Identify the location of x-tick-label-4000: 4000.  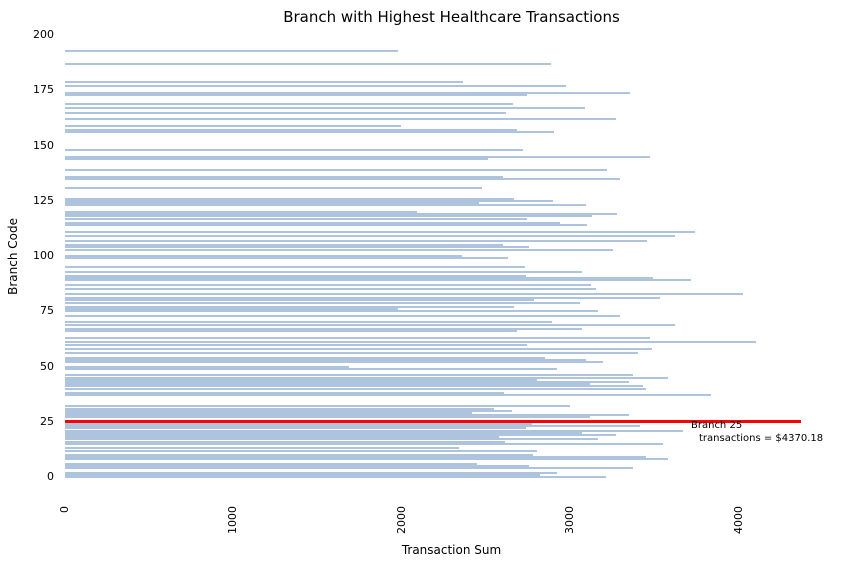
(738, 520).